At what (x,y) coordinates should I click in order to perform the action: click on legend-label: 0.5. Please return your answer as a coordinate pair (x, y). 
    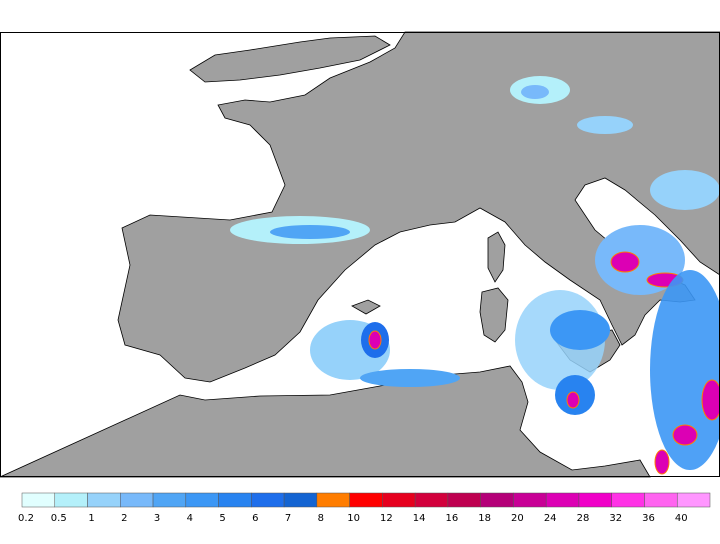
    Looking at the image, I should click on (59, 518).